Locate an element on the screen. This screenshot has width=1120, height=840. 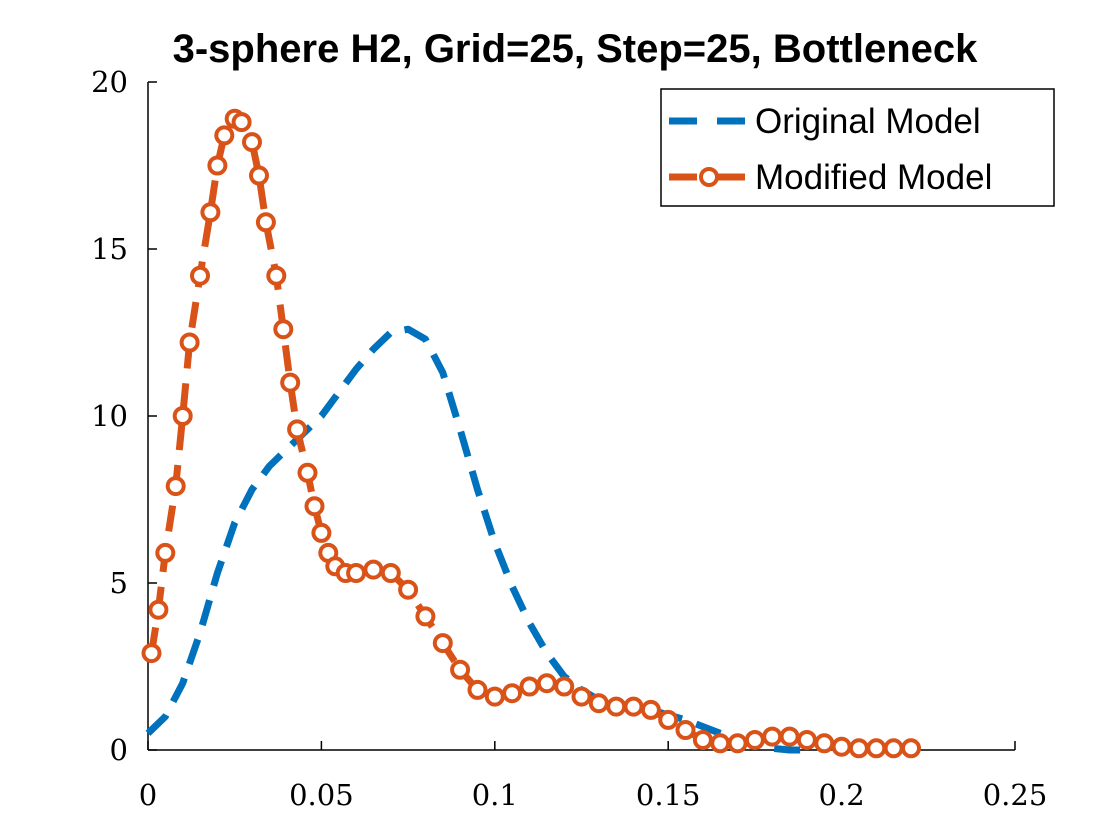
legend-swatch-marker is located at coordinates (709, 177).